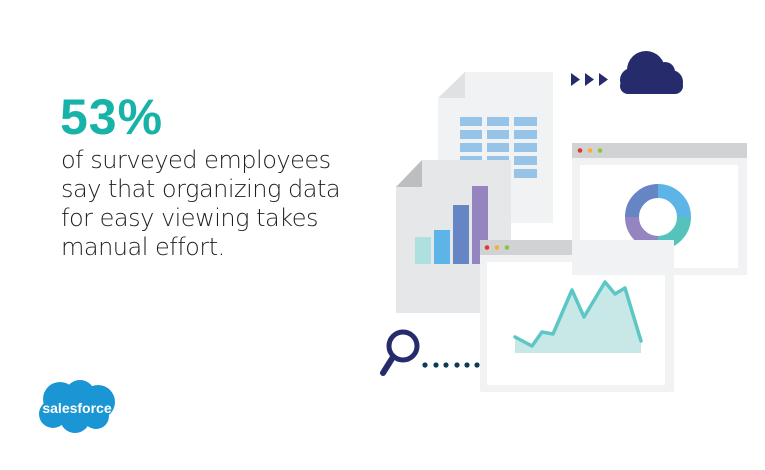 The image size is (765, 470). What do you see at coordinates (651, 72) in the screenshot?
I see `cloud-icon` at bounding box center [651, 72].